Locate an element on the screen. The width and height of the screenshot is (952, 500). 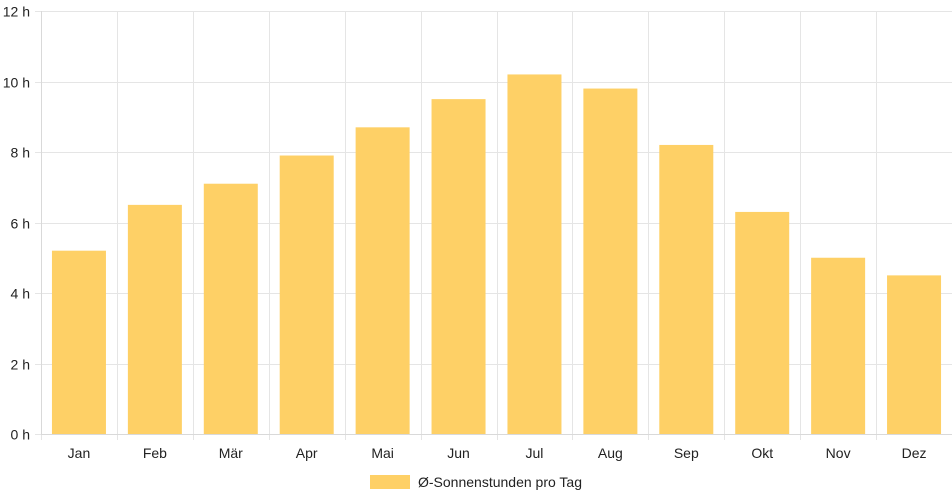
x-tick-label: Mär is located at coordinates (231, 453).